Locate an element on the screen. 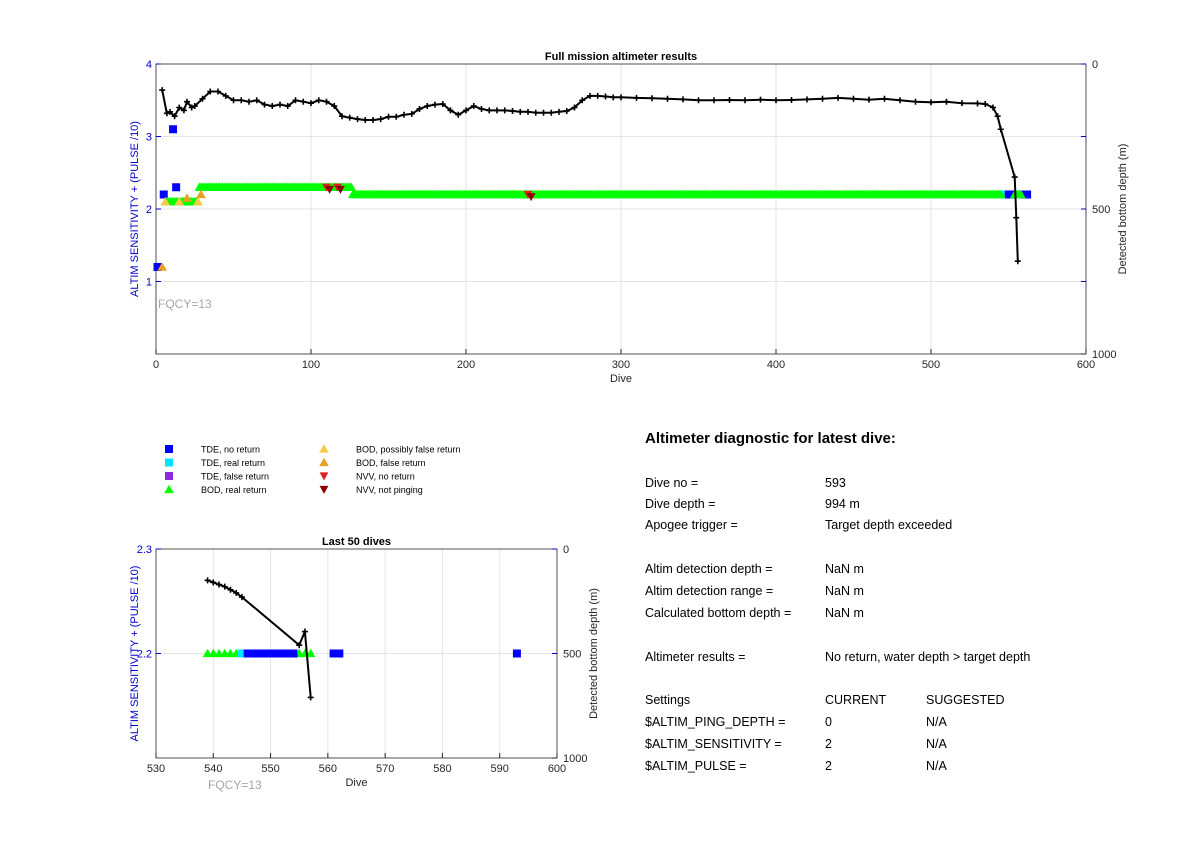  diag-label: Dive depth = is located at coordinates (680, 504).